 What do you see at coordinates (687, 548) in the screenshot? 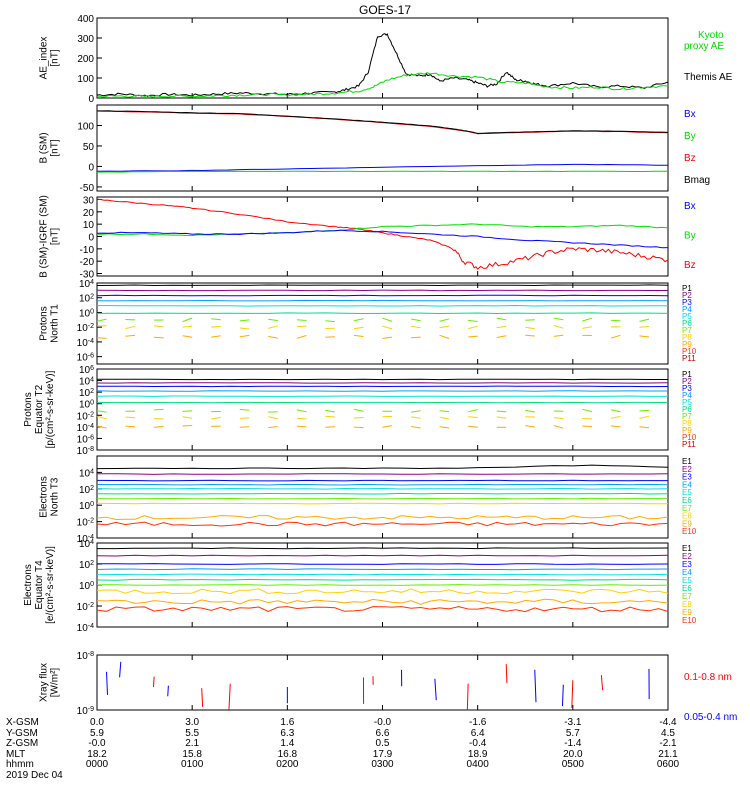
I see `channel-label: E1` at bounding box center [687, 548].